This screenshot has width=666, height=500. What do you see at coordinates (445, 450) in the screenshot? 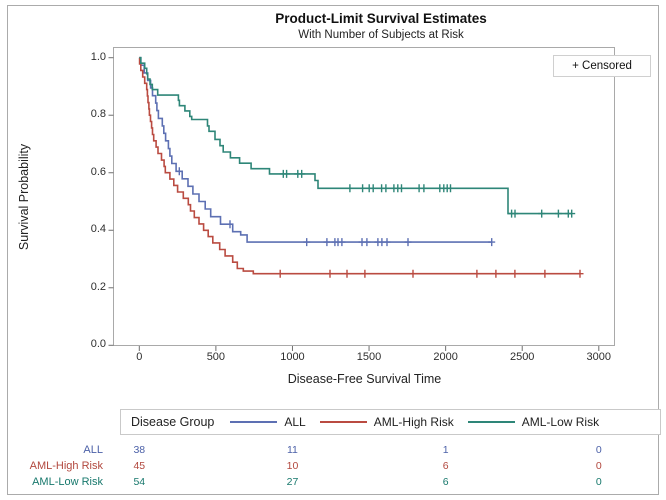
I see `at-risk-value: 1` at bounding box center [445, 450].